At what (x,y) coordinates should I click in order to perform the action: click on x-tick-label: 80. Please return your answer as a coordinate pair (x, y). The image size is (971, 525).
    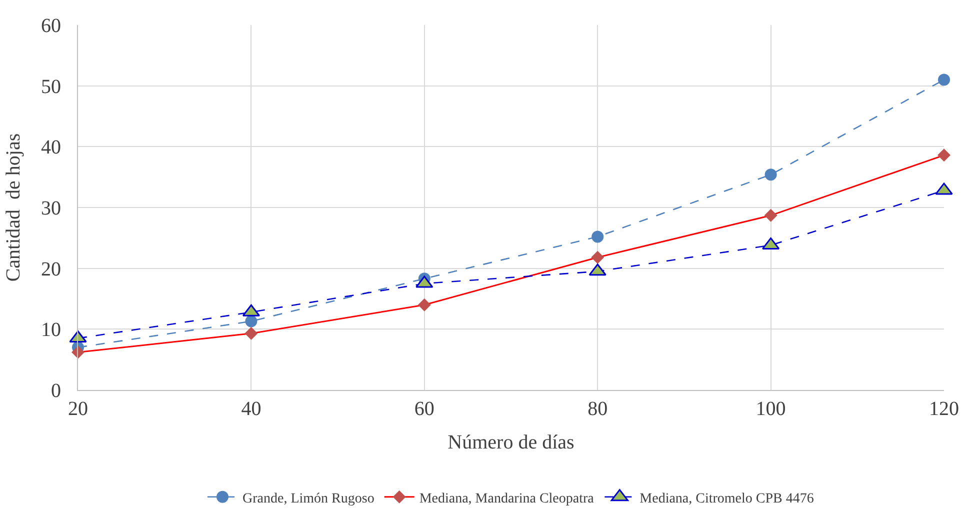
    Looking at the image, I should click on (598, 409).